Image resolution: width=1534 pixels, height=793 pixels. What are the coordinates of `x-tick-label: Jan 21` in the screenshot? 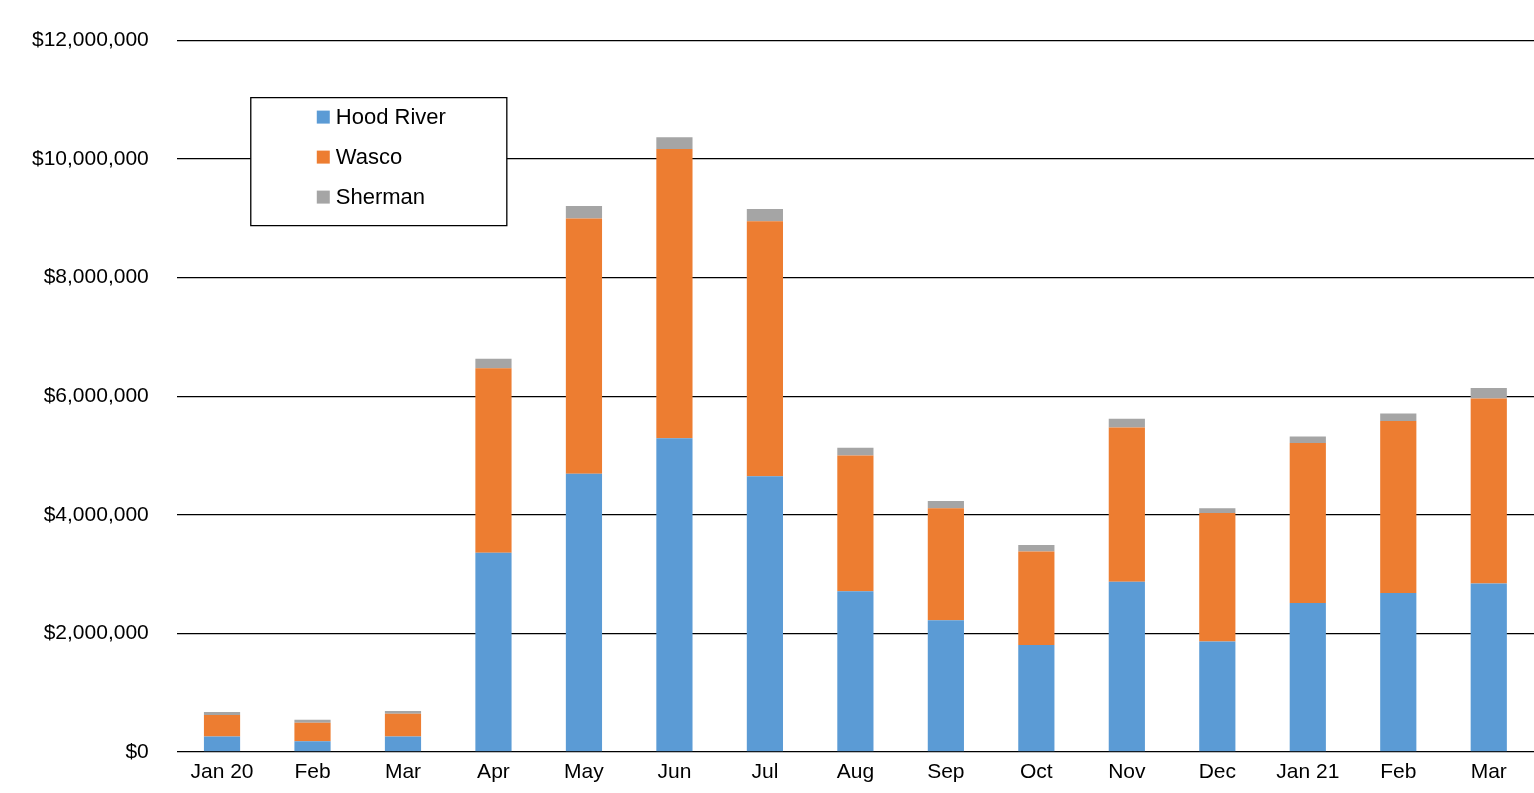 It's located at (1308, 771).